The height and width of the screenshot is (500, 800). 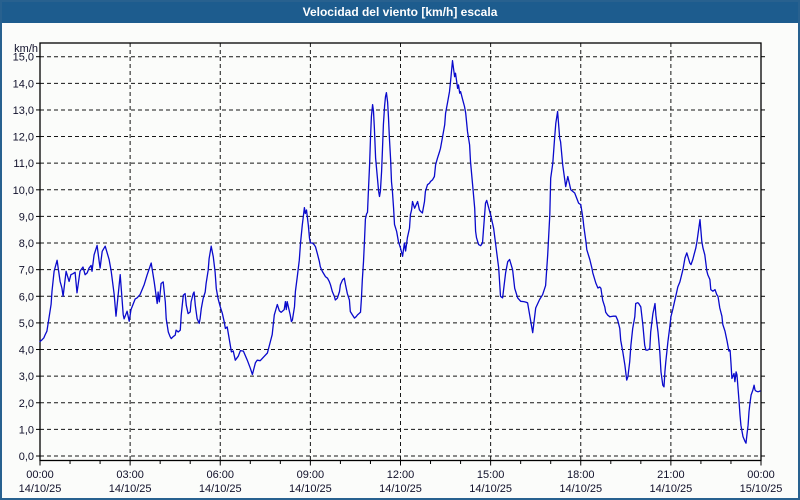 I want to click on y-tick-label: 14,0, so click(x=23, y=84).